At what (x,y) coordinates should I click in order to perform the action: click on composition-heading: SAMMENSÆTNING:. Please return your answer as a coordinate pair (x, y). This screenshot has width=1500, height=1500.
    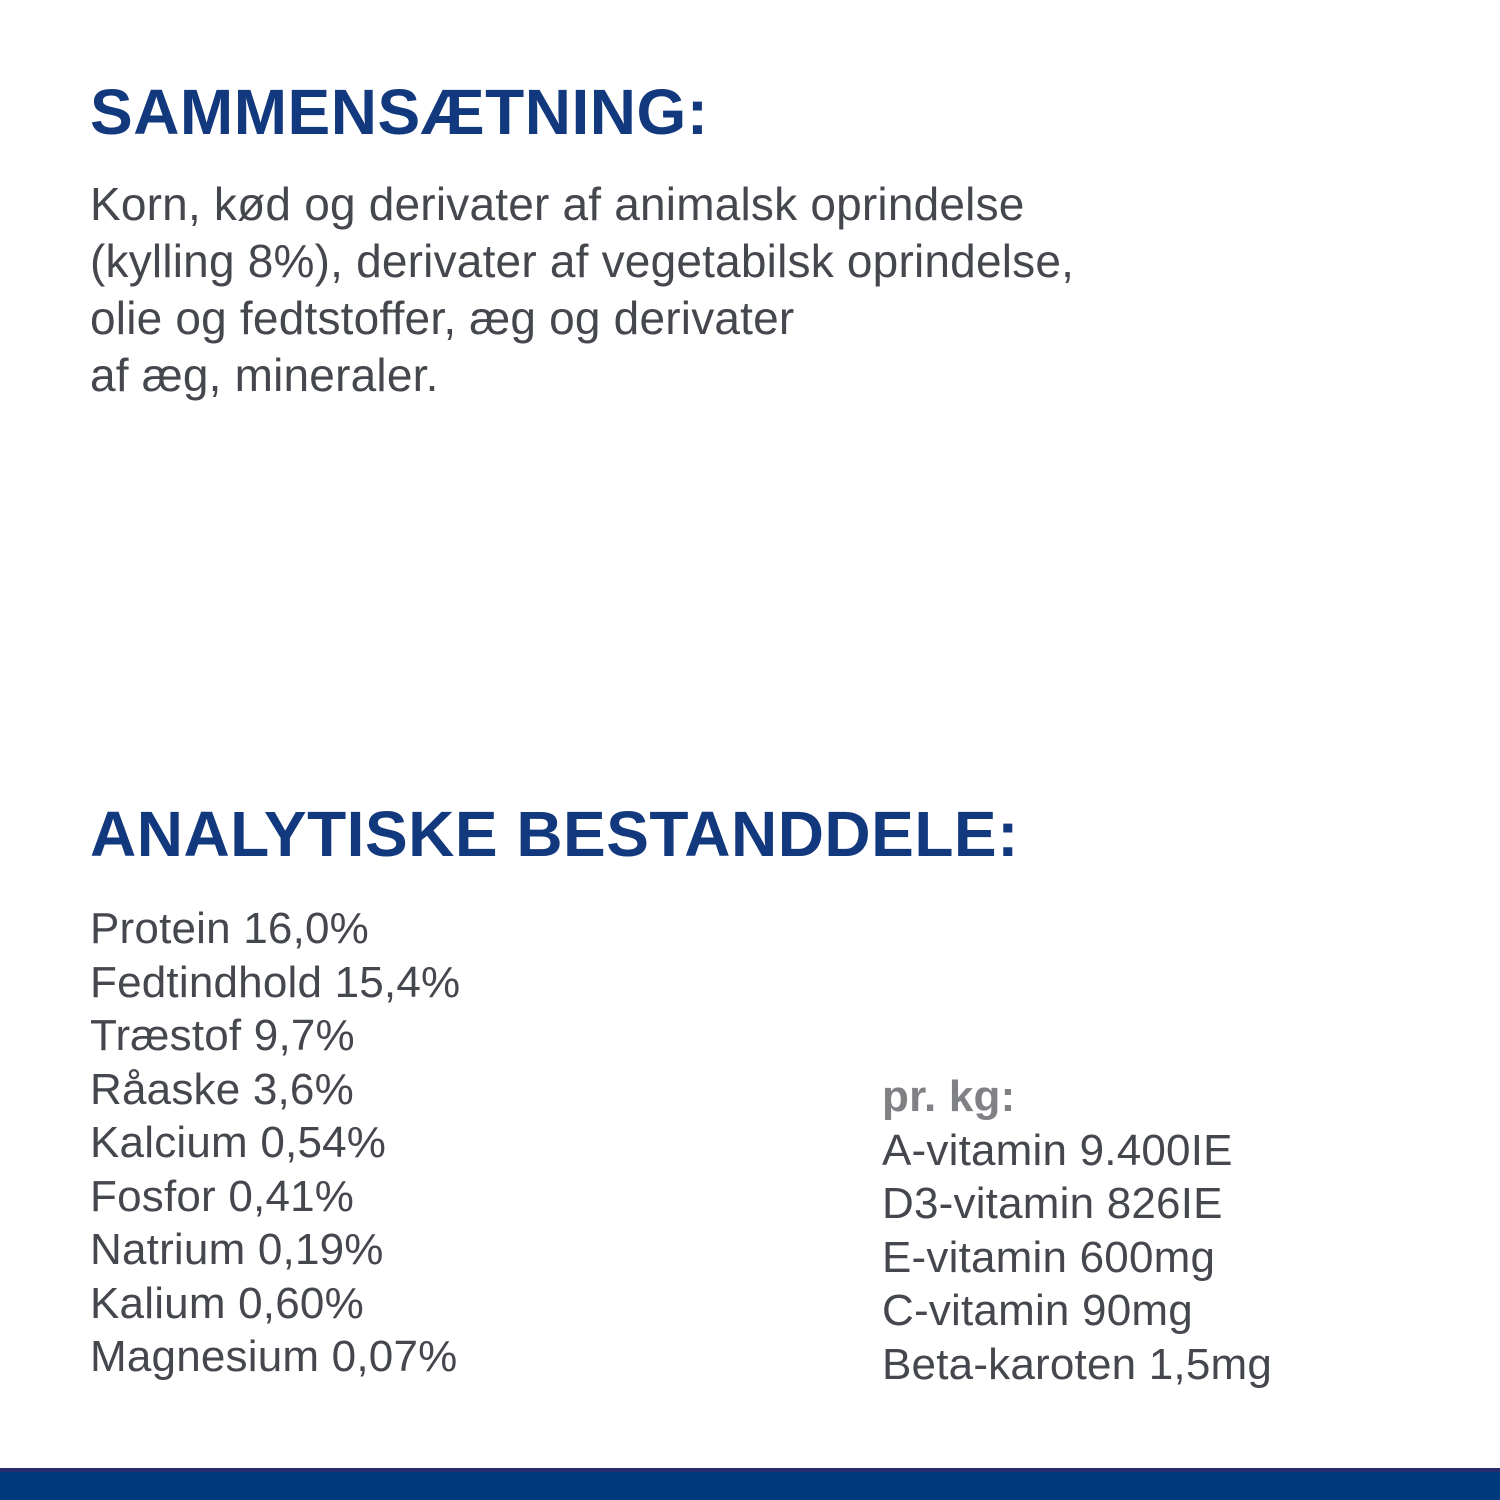
    Looking at the image, I should click on (399, 112).